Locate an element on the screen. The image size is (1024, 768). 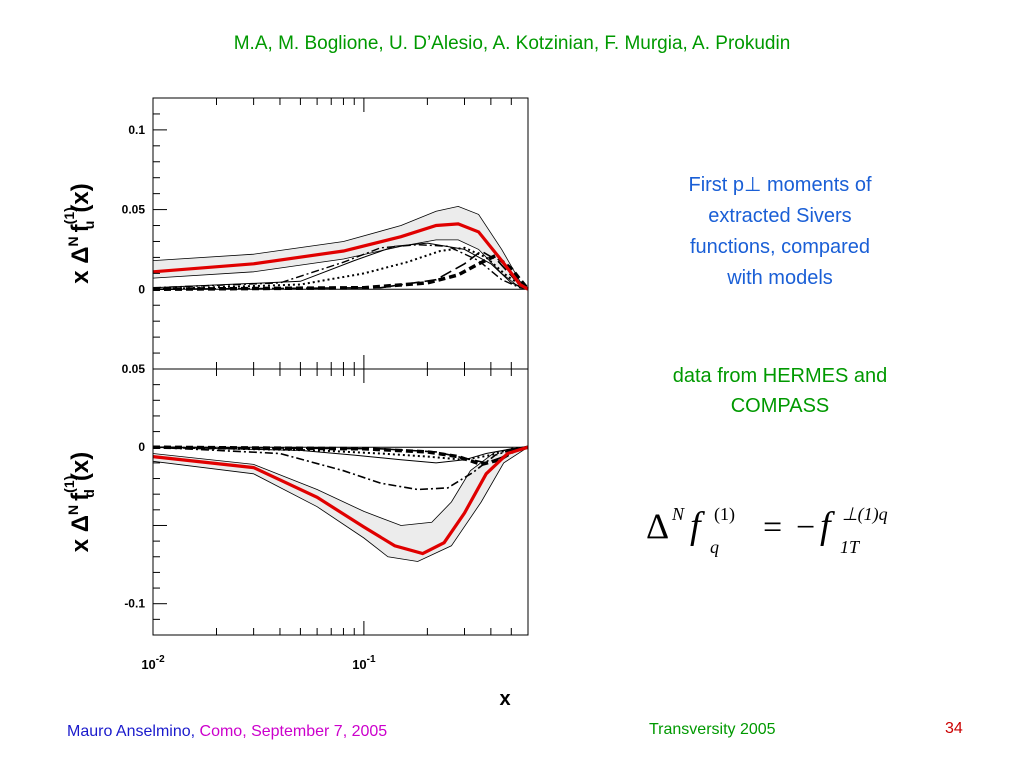
sivers-formula: Δ N f (1) q = − f ⊥(1)q 1T is located at coordinates (767, 530).